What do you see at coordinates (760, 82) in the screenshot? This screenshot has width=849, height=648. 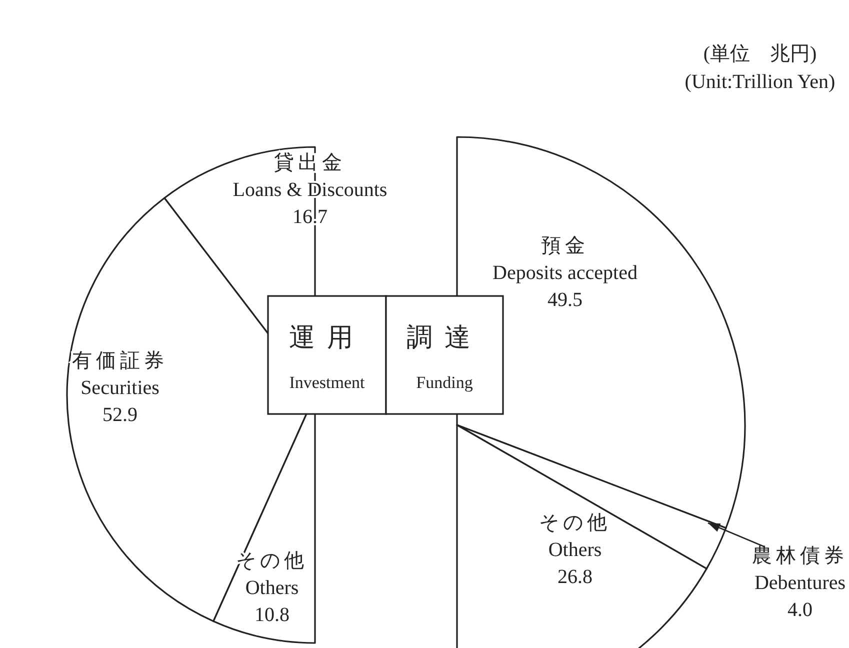 I see `annotation: (Unit:Trillion Yen)` at bounding box center [760, 82].